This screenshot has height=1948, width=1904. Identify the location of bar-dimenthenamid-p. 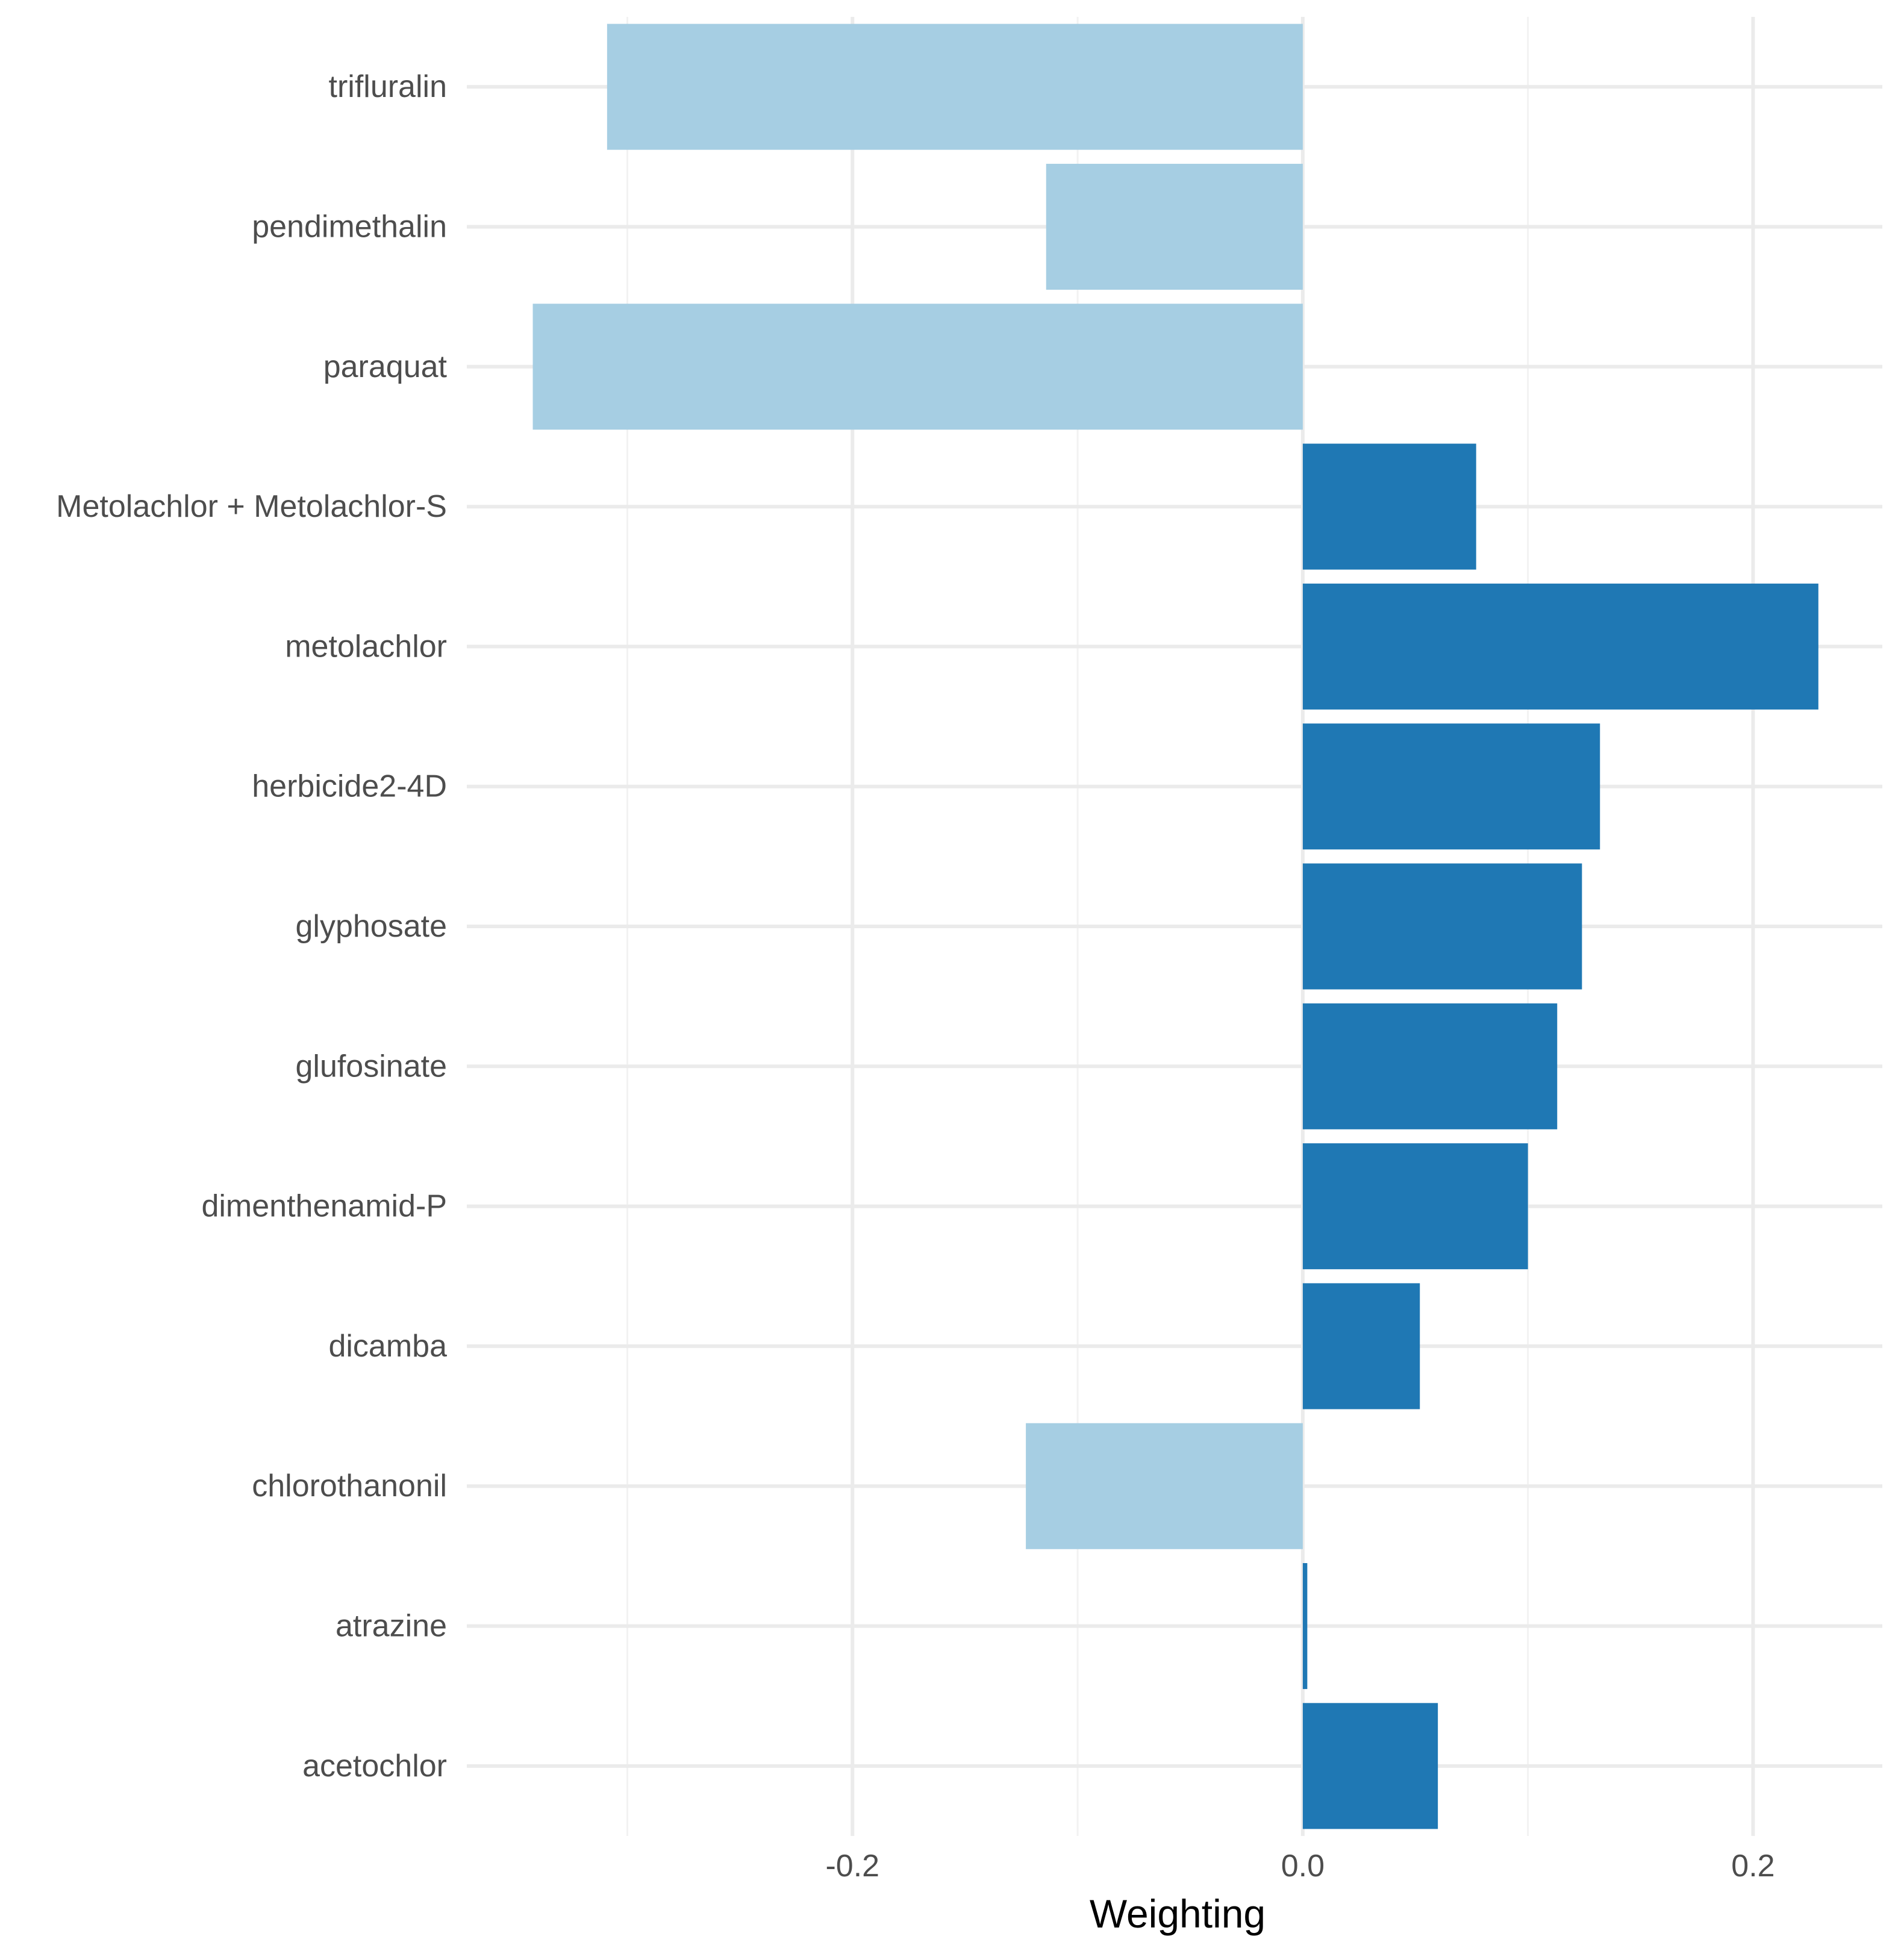
(1415, 1206).